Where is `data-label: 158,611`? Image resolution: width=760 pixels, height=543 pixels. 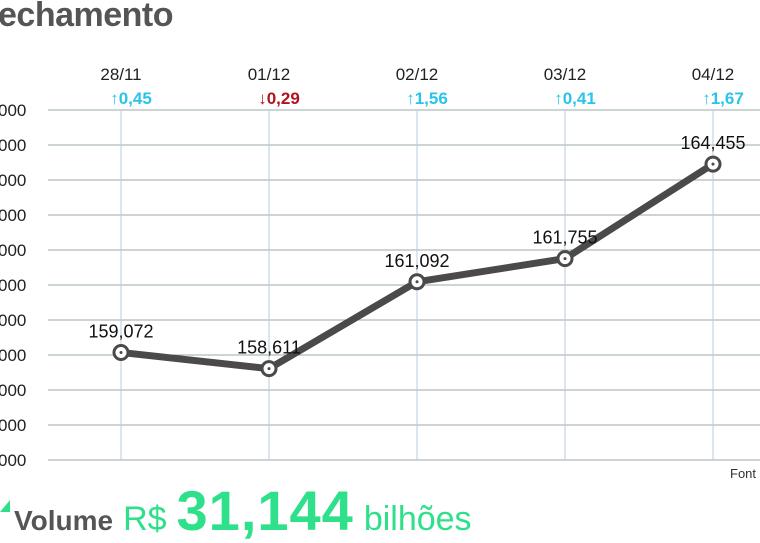 data-label: 158,611 is located at coordinates (269, 348).